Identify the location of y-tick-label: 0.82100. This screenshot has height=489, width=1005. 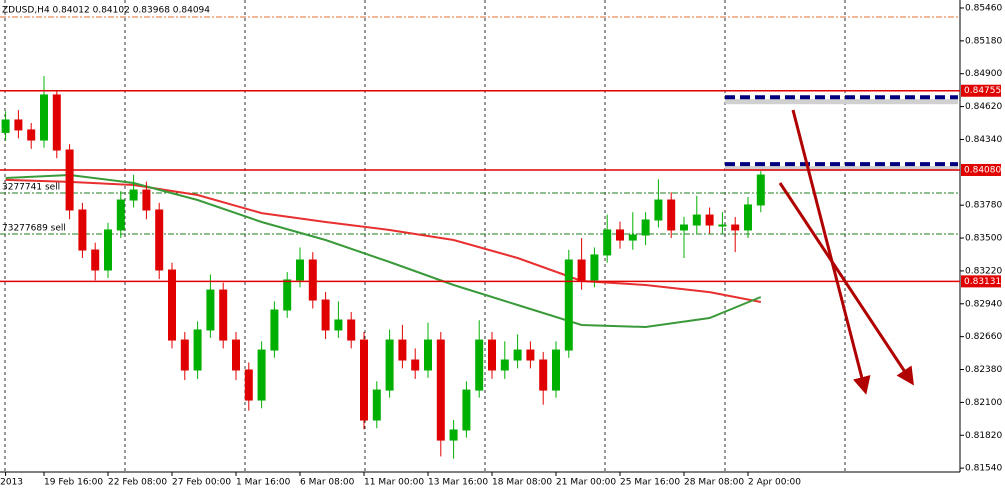
(983, 403).